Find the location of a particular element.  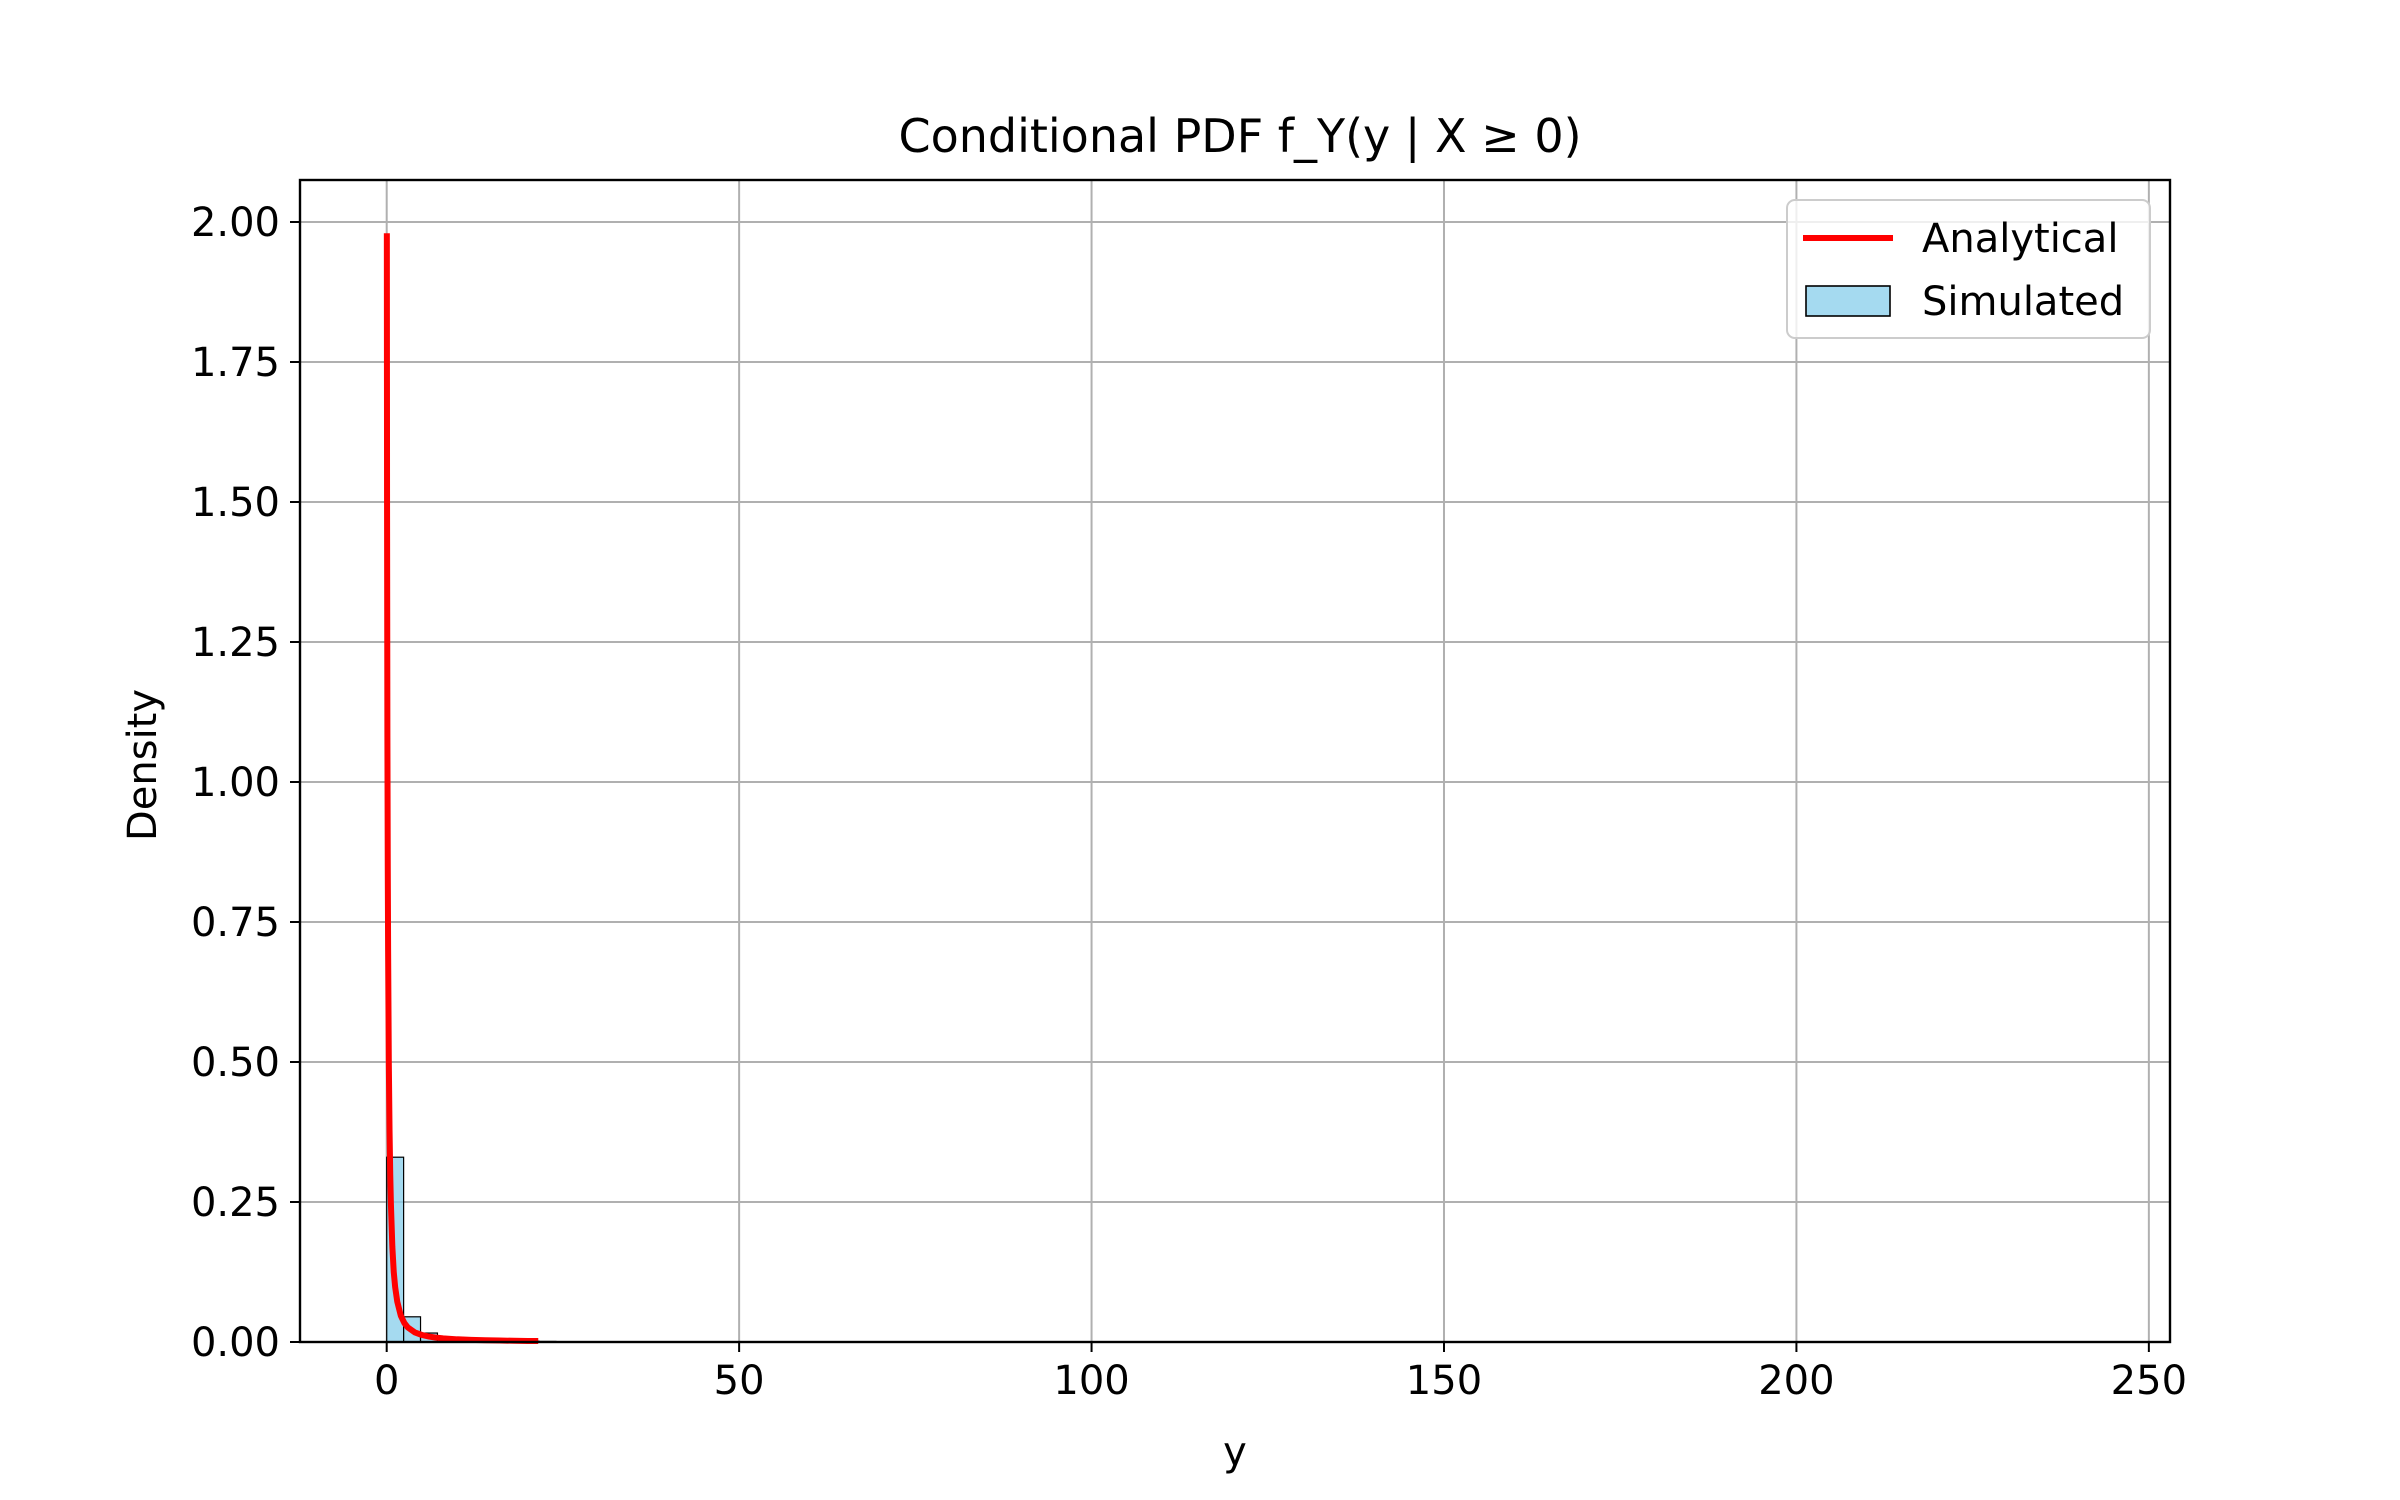

x-axis: 0 50 100 150 200 250 is located at coordinates (1280, 1373).